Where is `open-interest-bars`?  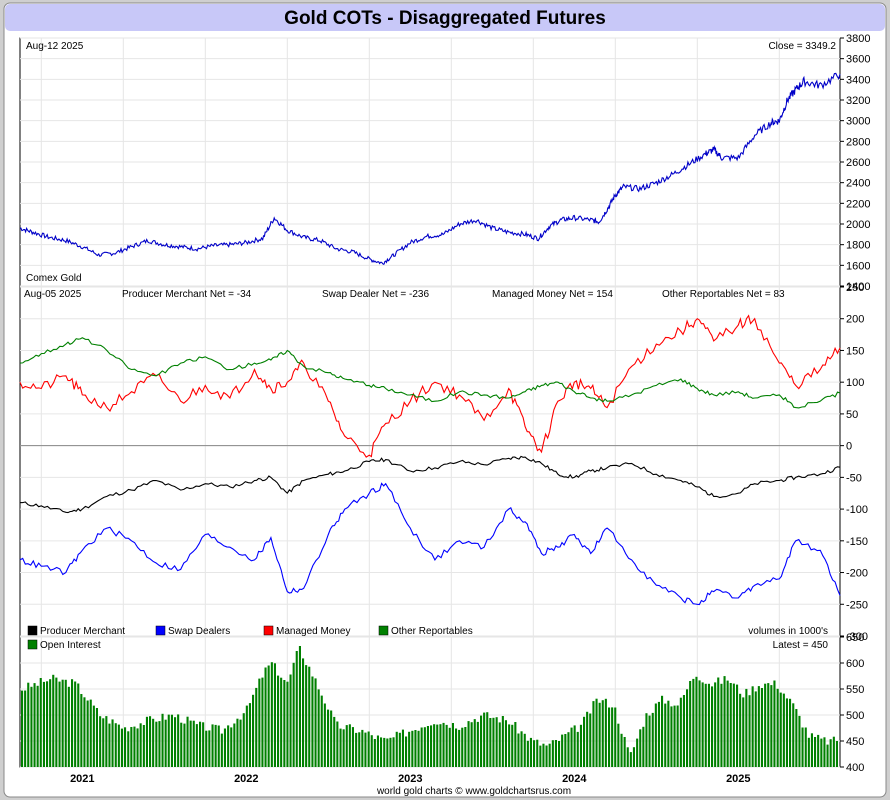 open-interest-bars is located at coordinates (429, 706).